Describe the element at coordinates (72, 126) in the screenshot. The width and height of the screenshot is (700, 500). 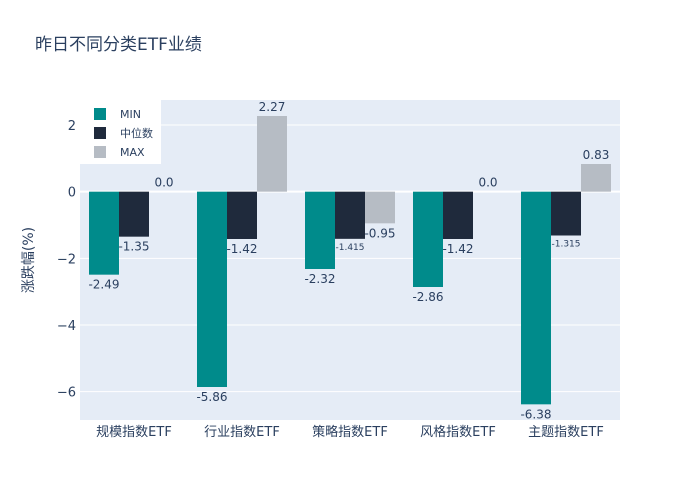
I see `y-tick-label: 2` at that location.